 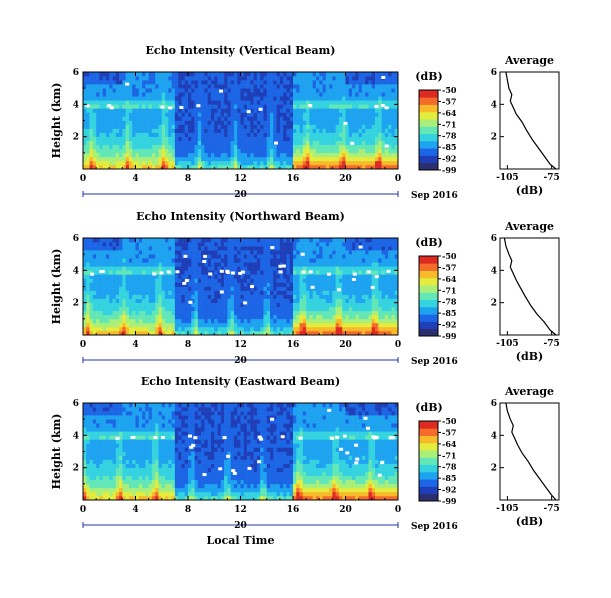 What do you see at coordinates (449, 313) in the screenshot?
I see `colorbar-tick-label: -85` at bounding box center [449, 313].